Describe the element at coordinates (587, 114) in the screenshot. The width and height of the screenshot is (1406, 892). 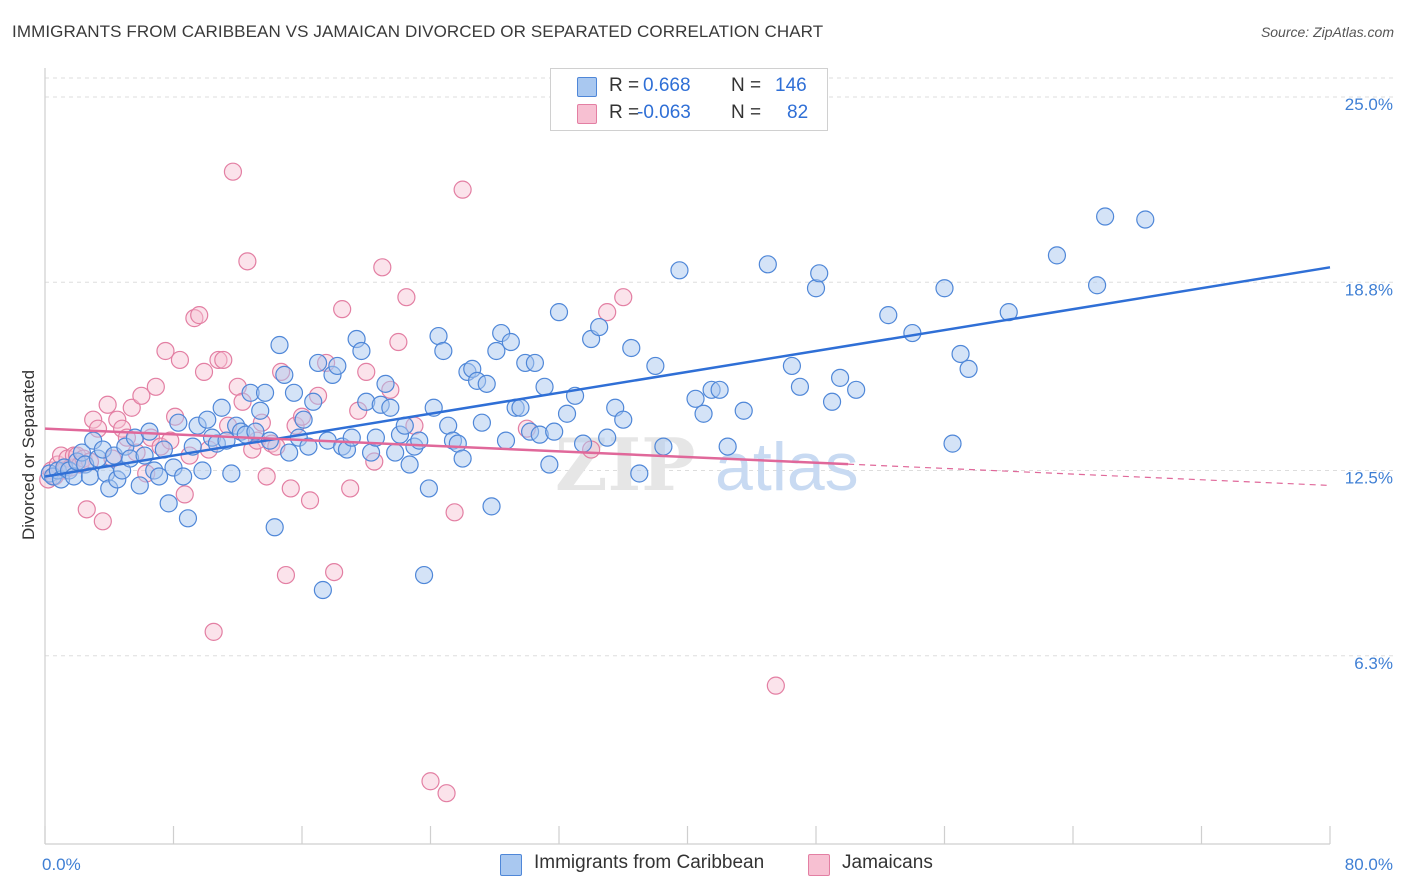
I see `legend-swatch-pink` at that location.